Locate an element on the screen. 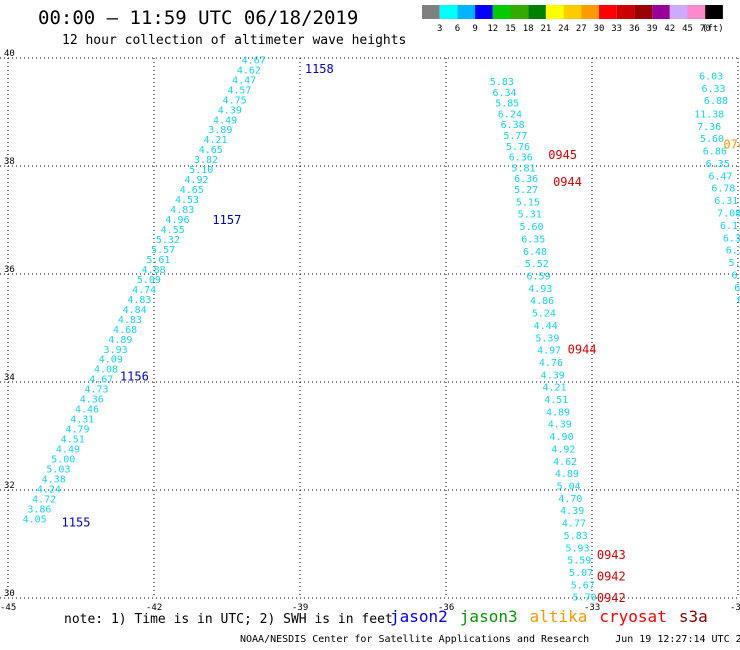 This screenshot has width=740, height=650. time-label: 1157 is located at coordinates (226, 220).